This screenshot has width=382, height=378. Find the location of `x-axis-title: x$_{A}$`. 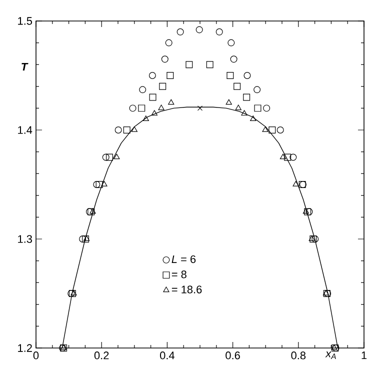

x-axis-title: x$_{A}$ is located at coordinates (330, 355).